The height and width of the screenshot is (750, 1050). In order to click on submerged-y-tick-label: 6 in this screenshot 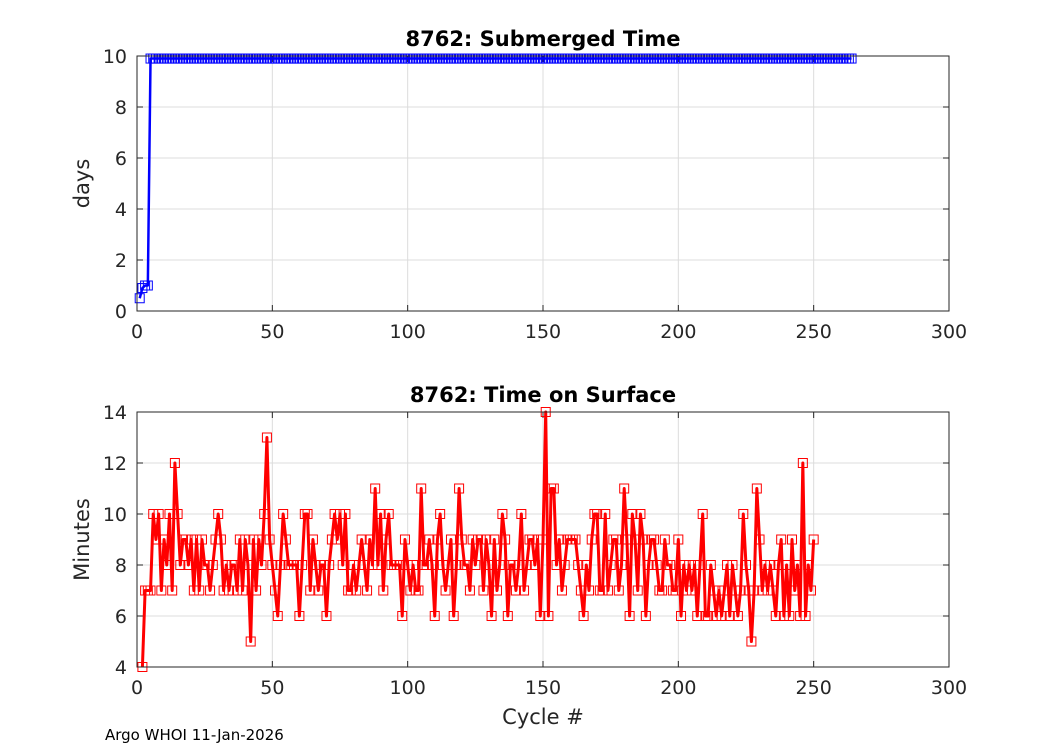, I will do `click(121, 159)`.